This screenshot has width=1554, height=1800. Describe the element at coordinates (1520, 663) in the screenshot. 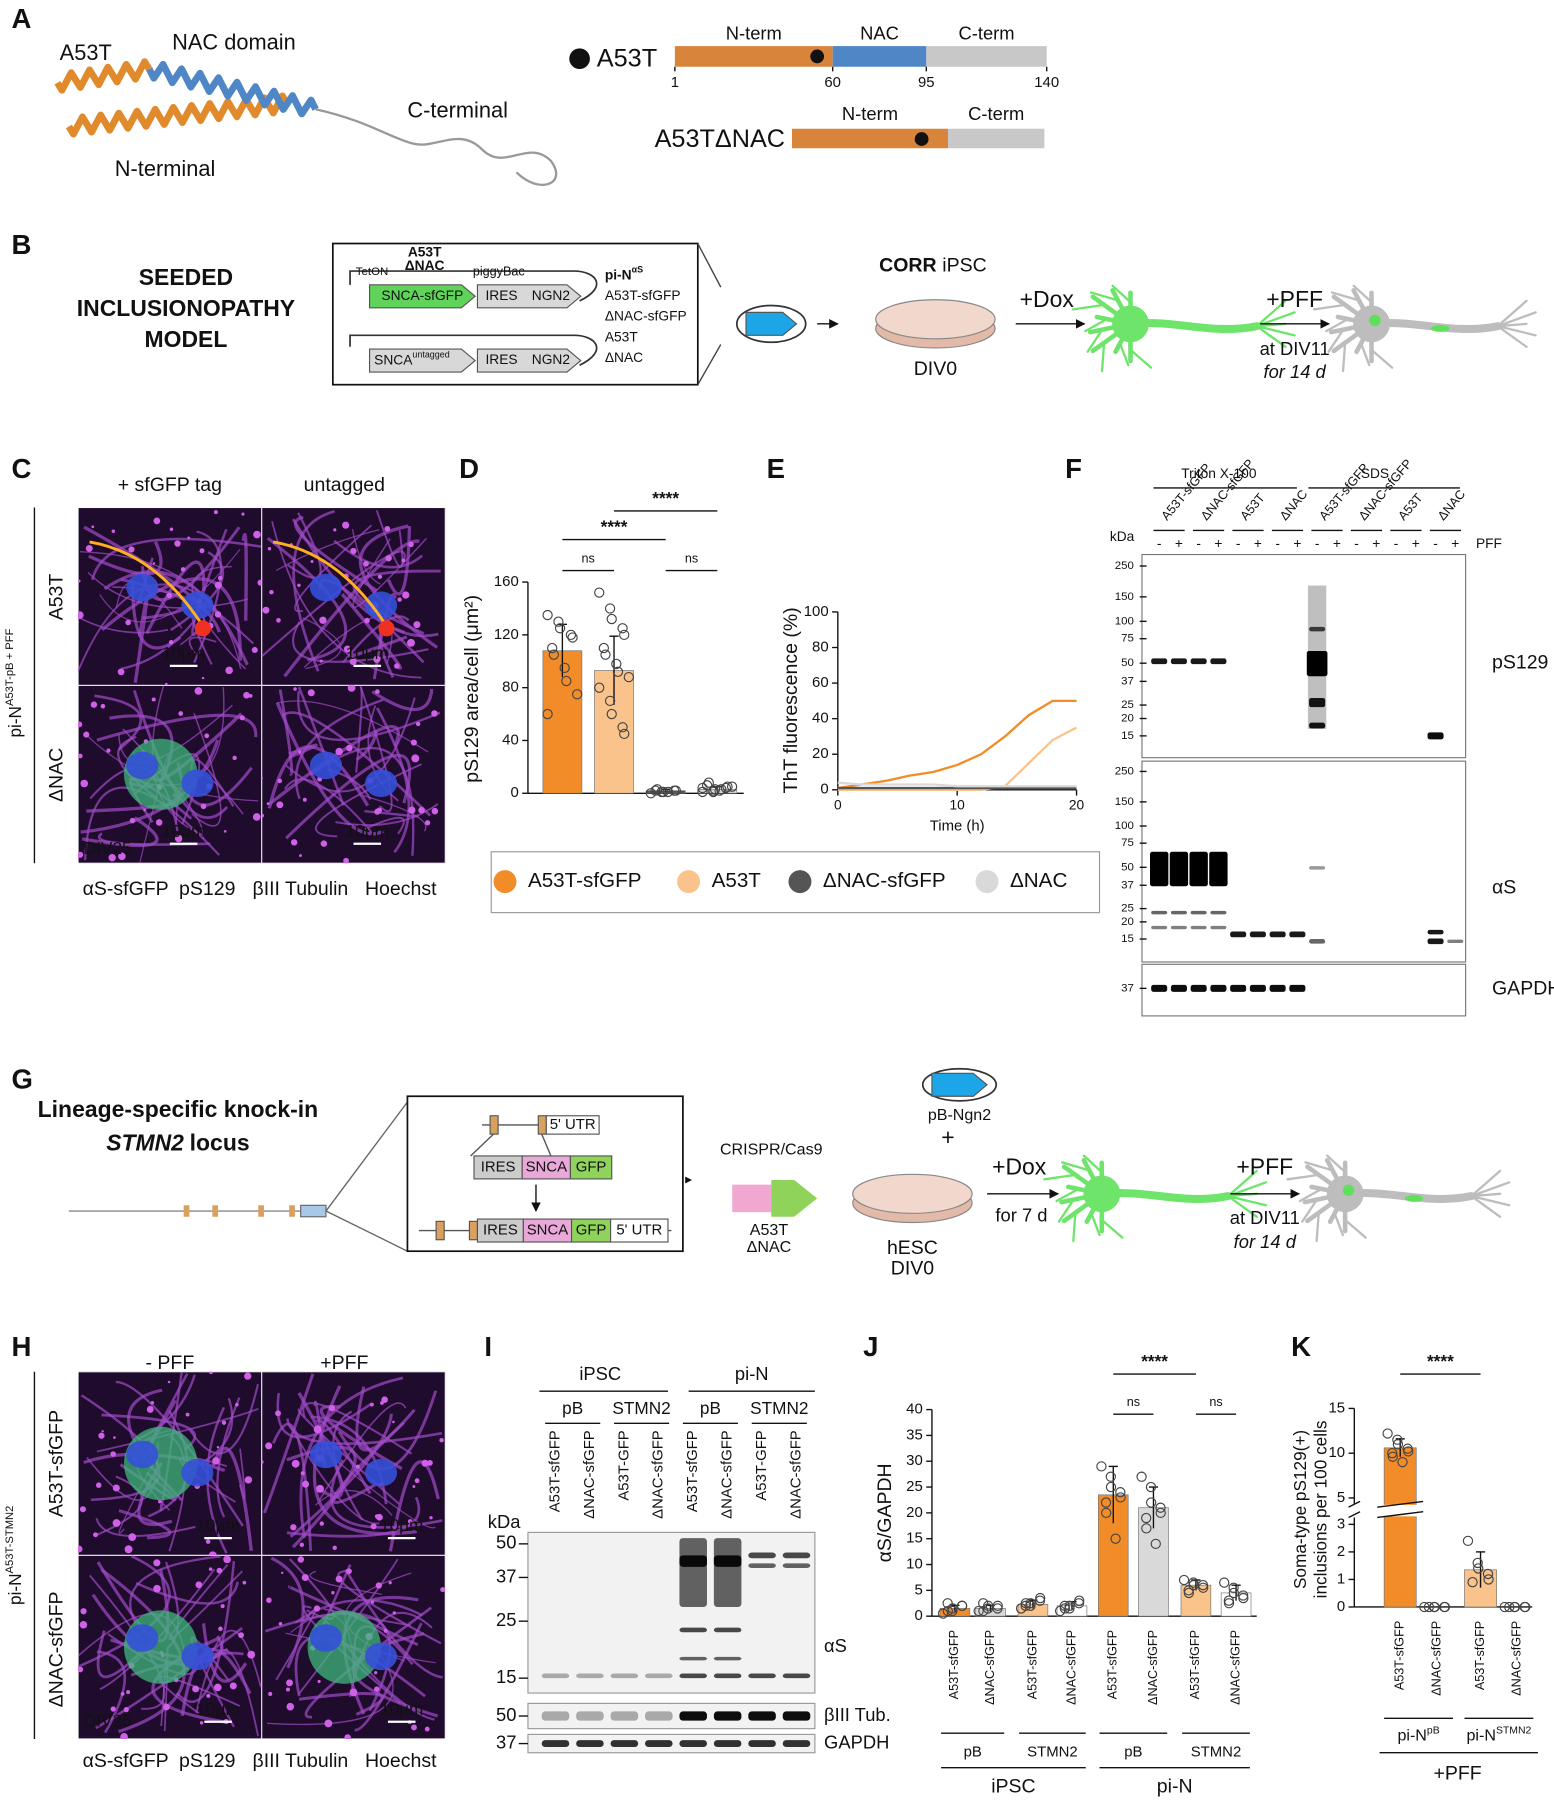

I see `label: pS129` at that location.